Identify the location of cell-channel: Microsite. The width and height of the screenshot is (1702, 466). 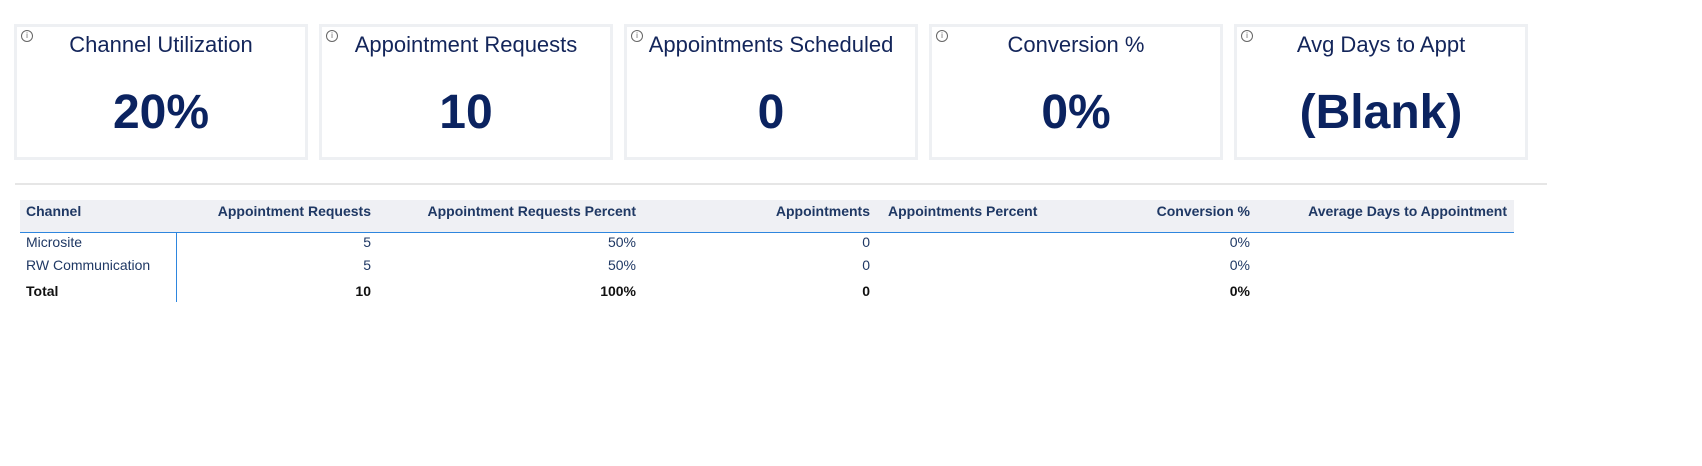
(54, 242).